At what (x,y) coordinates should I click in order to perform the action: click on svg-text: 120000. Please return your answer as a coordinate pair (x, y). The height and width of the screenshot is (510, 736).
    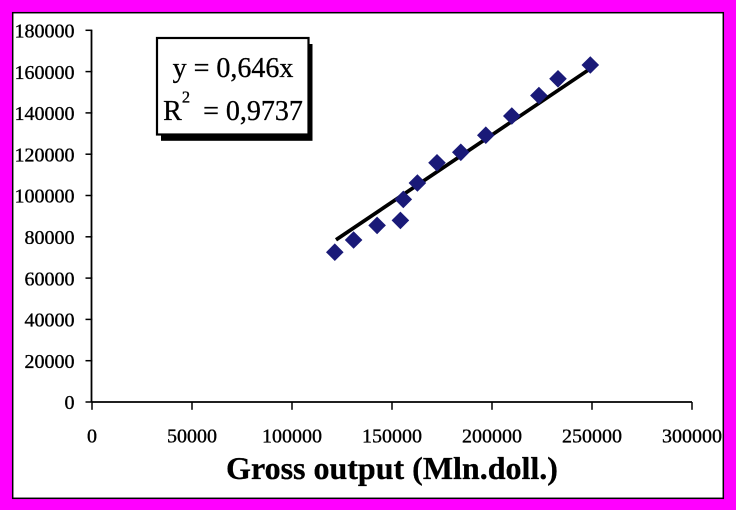
    Looking at the image, I should click on (45, 155).